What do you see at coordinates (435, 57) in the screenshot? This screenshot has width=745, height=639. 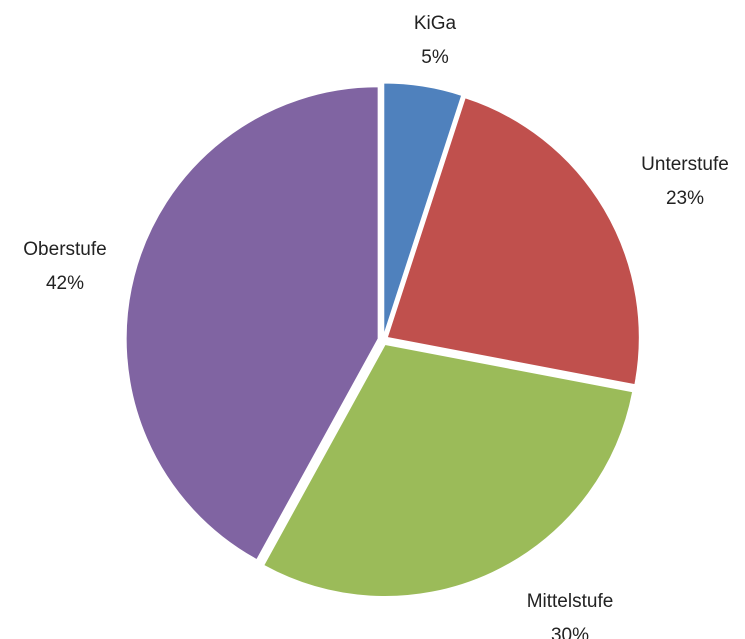 I see `slice-value-label: 5%` at bounding box center [435, 57].